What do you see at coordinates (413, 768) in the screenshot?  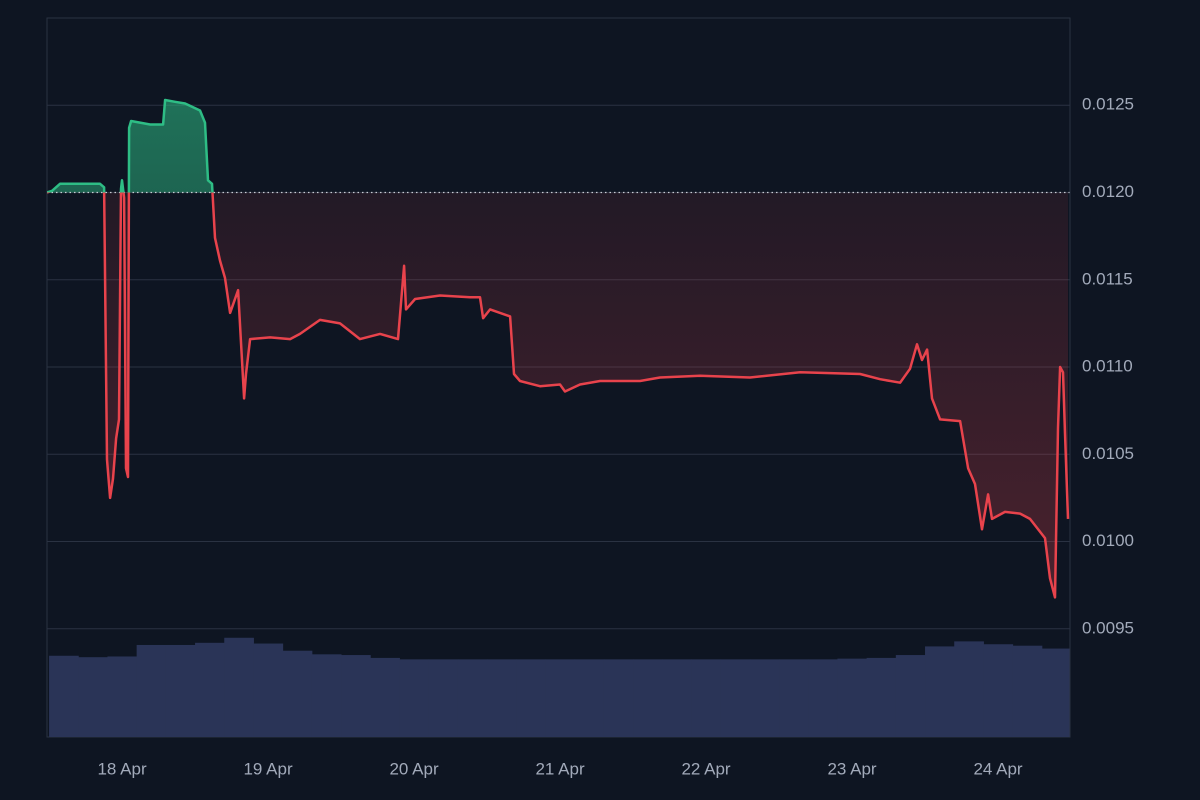 I see `x-tick-label: 20 Apr` at bounding box center [413, 768].